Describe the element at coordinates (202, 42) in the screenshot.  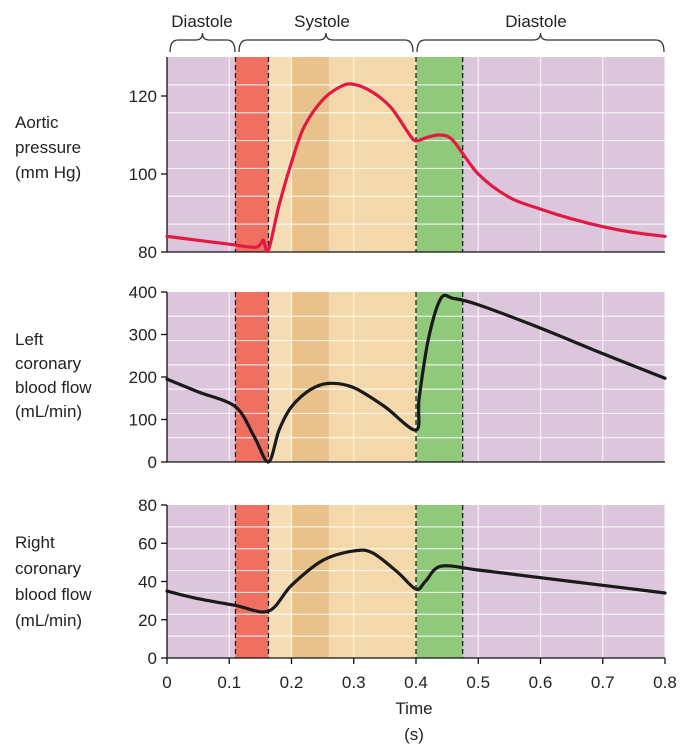
I see `bracket-diastole-left` at that location.